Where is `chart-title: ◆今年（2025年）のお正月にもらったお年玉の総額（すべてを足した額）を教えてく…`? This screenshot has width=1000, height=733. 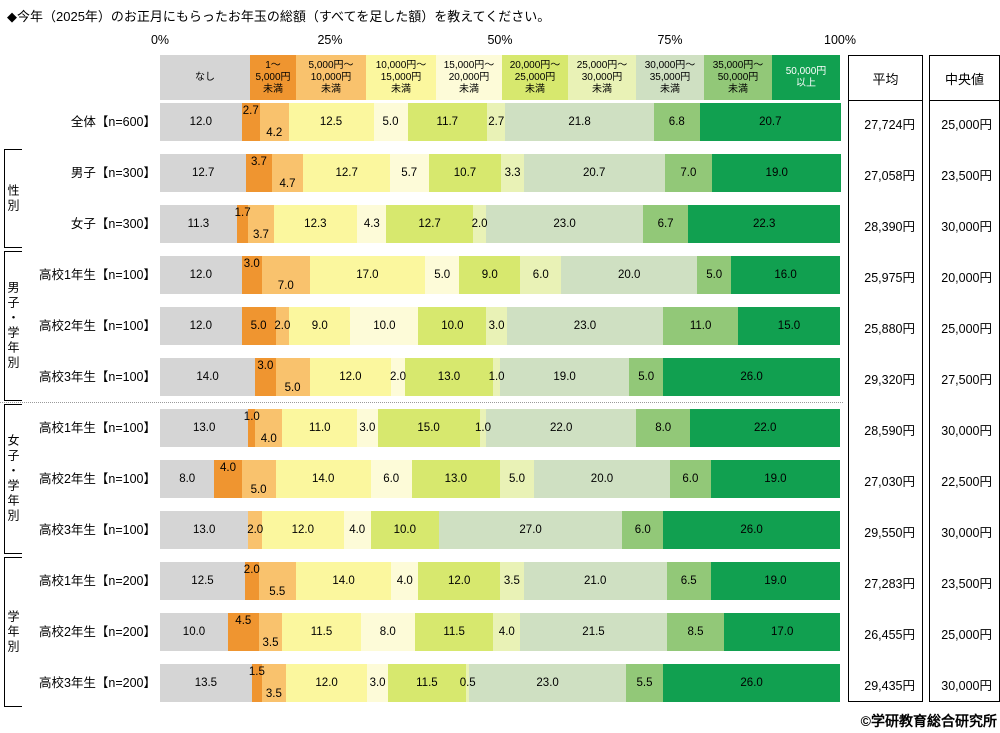
chart-title: ◆今年（2025年）のお正月にもらったお年玉の総額（すべてを足した額）を教えてく… is located at coordinates (279, 16).